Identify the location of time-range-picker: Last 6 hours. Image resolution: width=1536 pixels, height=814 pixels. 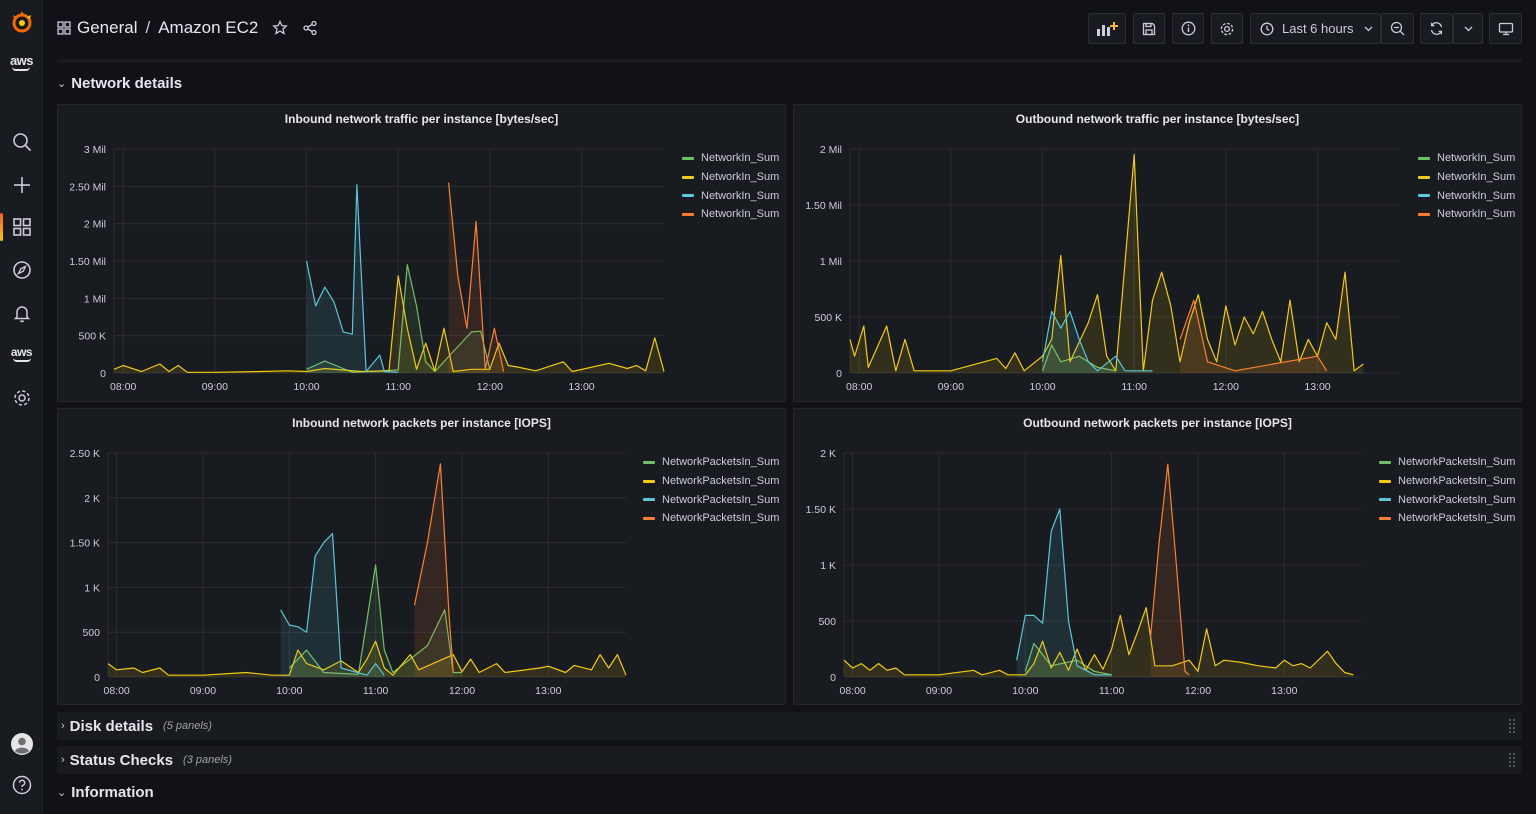
(1315, 28).